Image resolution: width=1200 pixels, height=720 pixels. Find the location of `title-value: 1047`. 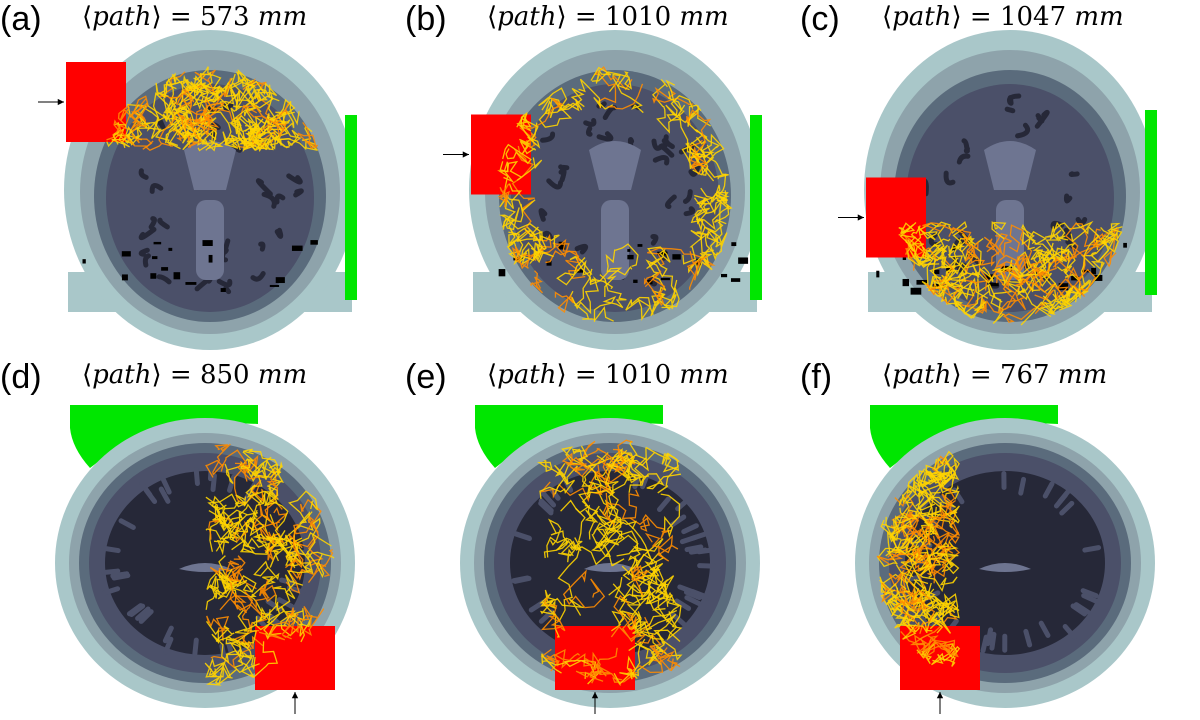

title-value: 1047 is located at coordinates (1033, 17).